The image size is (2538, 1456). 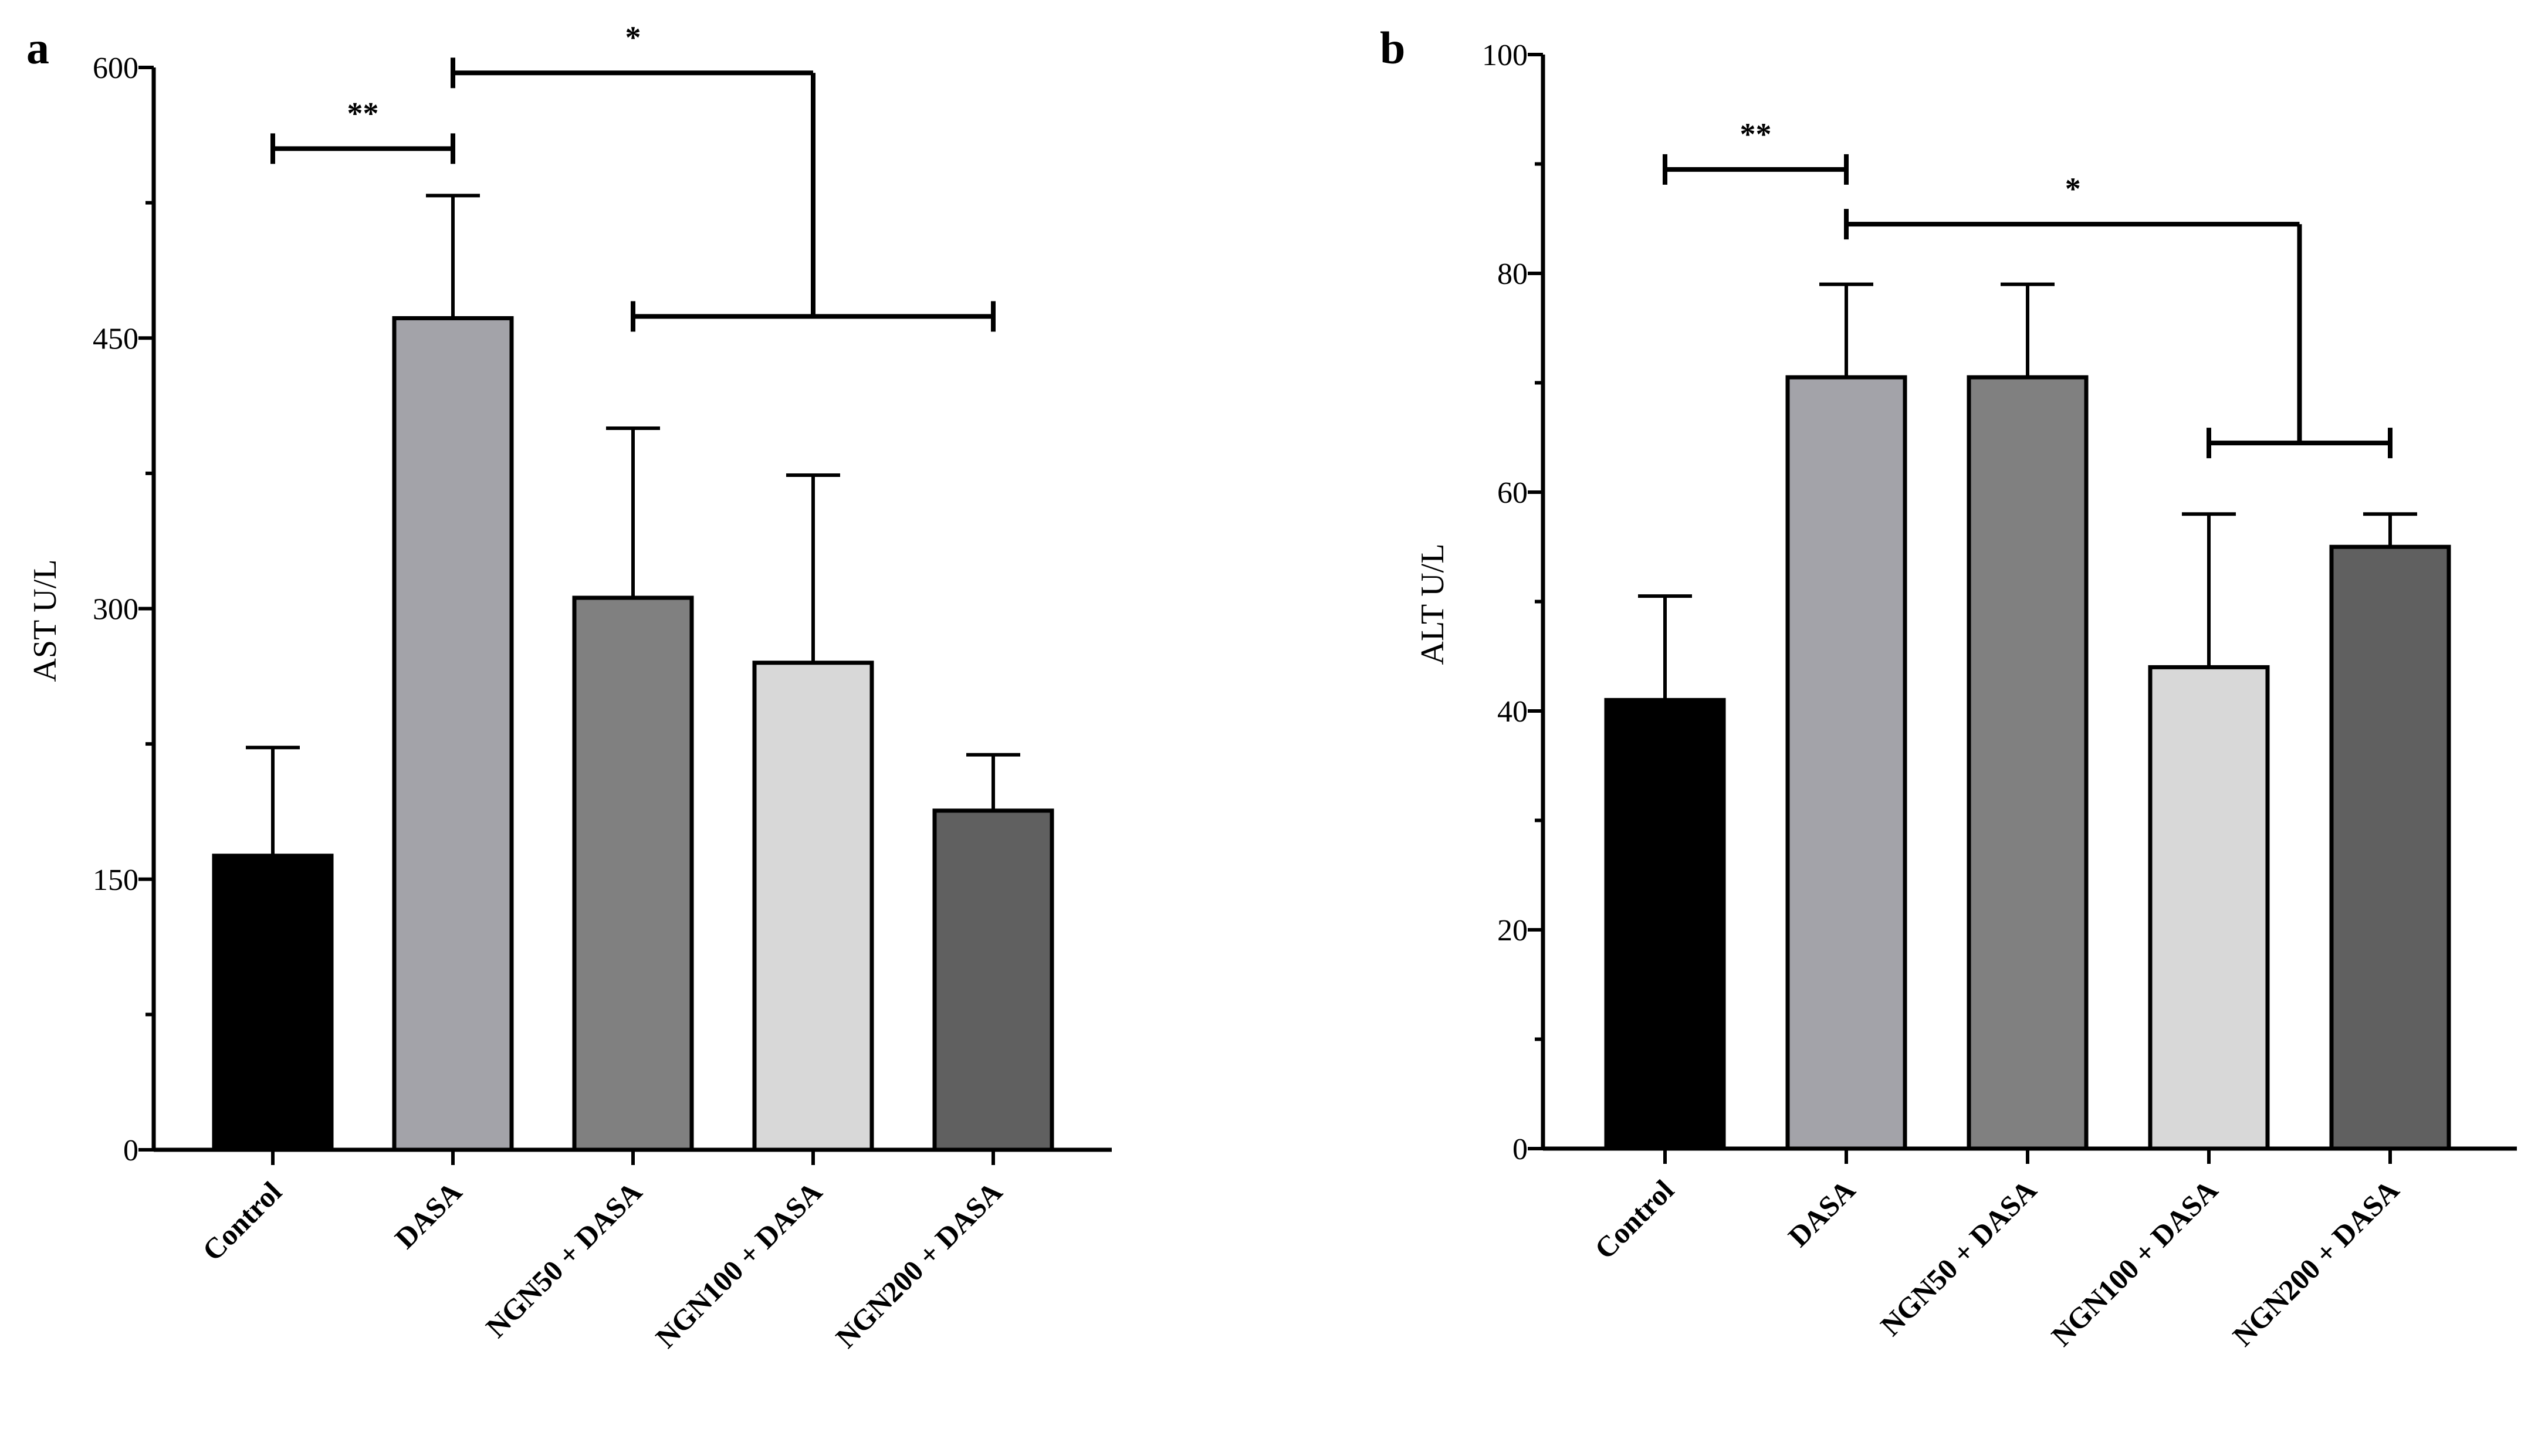 What do you see at coordinates (45, 621) in the screenshot?
I see `y-axis-title: AST U/L` at bounding box center [45, 621].